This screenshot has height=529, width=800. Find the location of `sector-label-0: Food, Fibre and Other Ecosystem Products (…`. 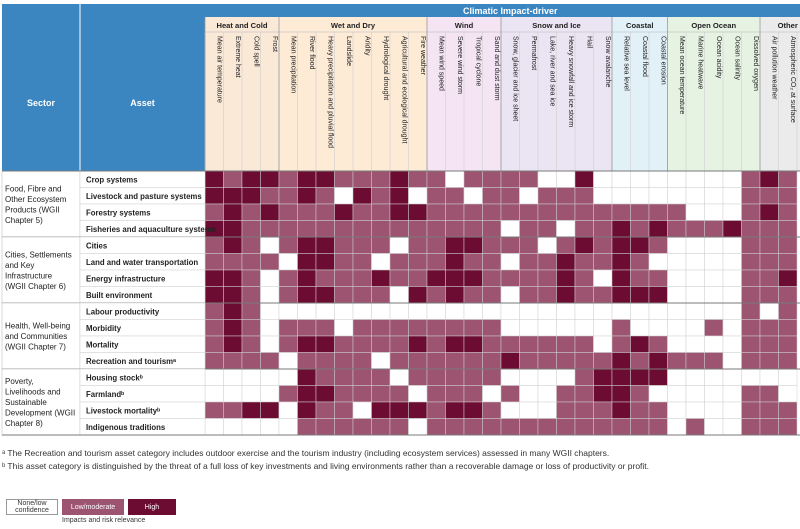

sector-label-0: Food, Fibre and Other Ecosystem Products (… is located at coordinates (36, 204).